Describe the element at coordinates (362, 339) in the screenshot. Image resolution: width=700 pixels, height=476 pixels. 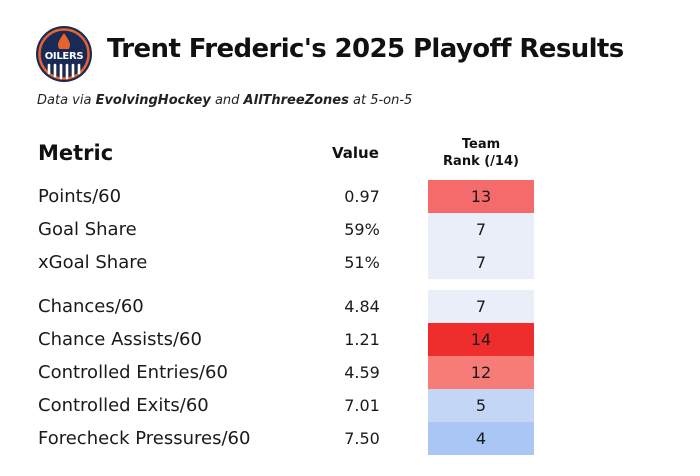
I see `metric-value: 1.21` at that location.